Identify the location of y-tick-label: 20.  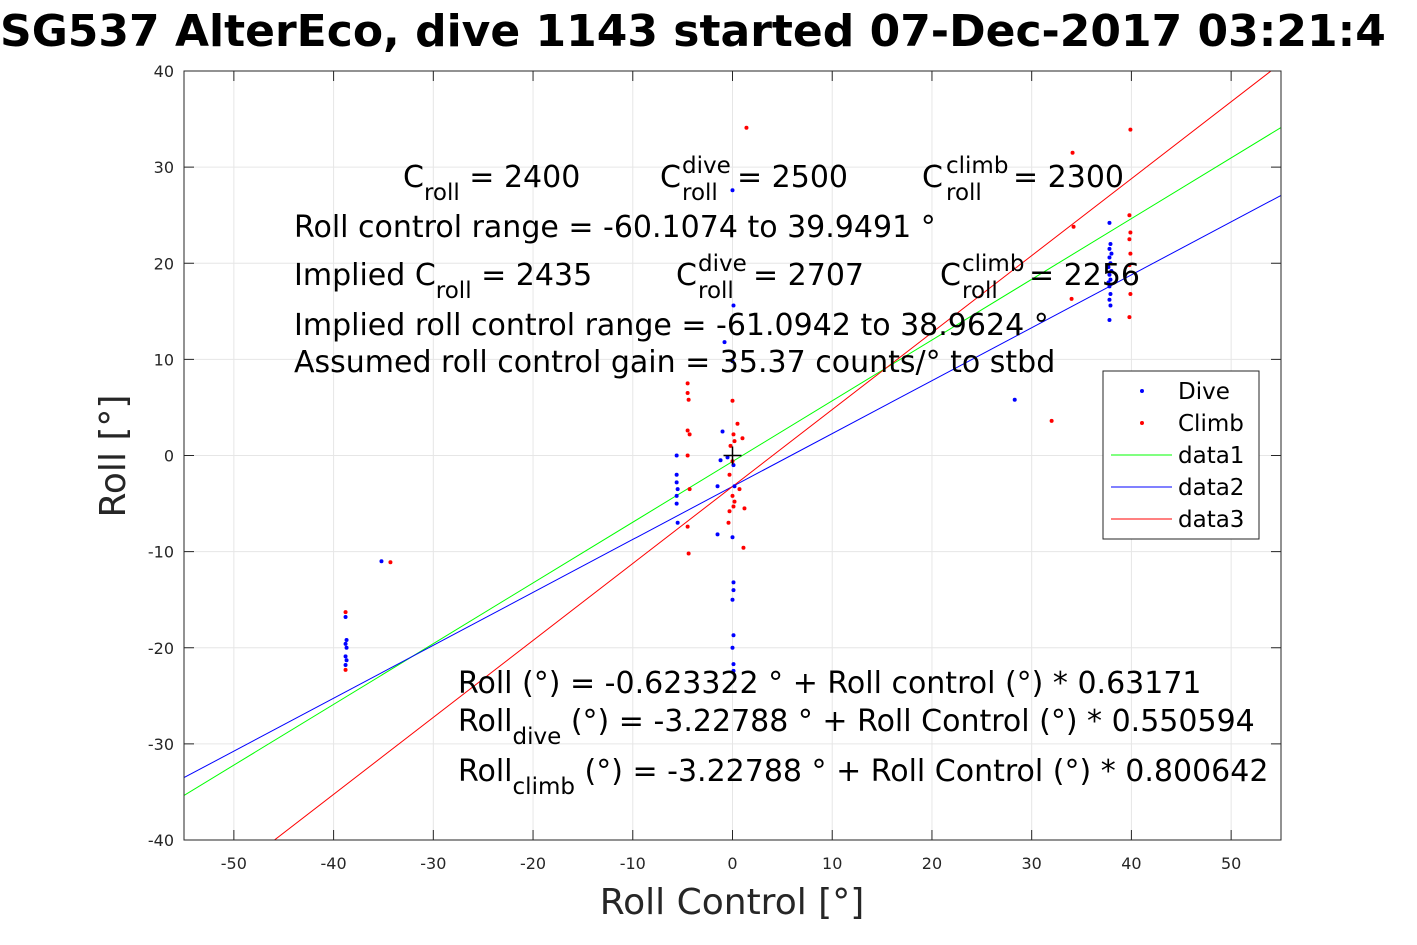
(164, 263).